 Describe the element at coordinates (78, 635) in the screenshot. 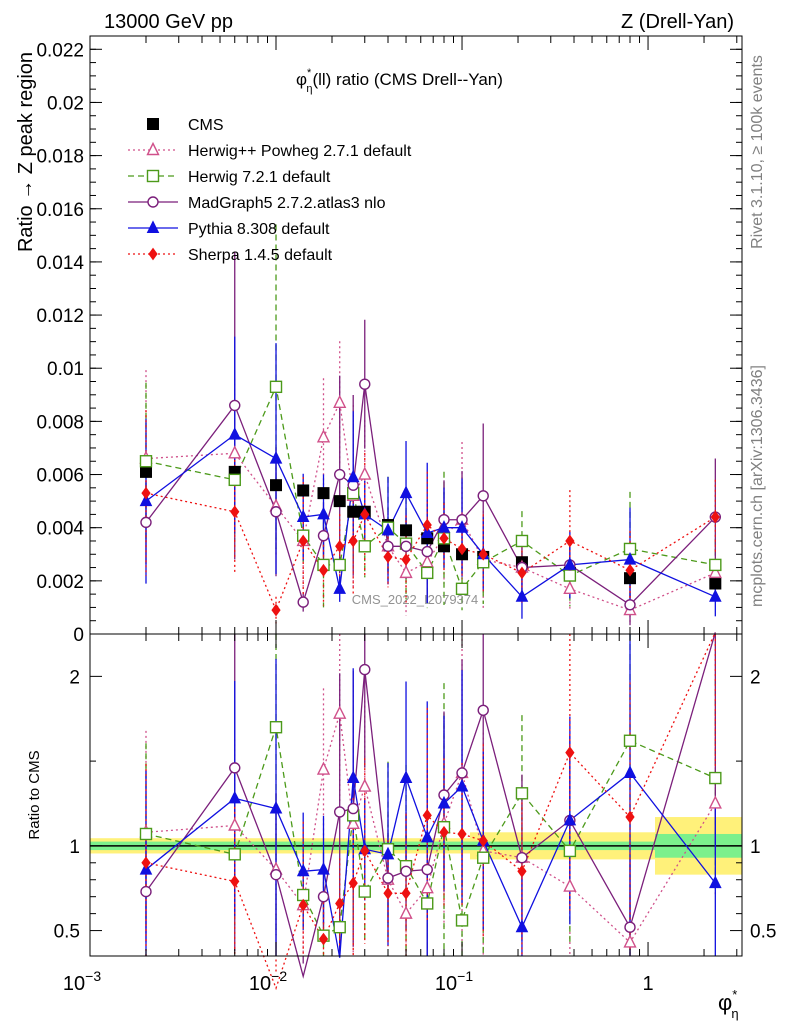

I see `main-y-tick-label: 0` at that location.